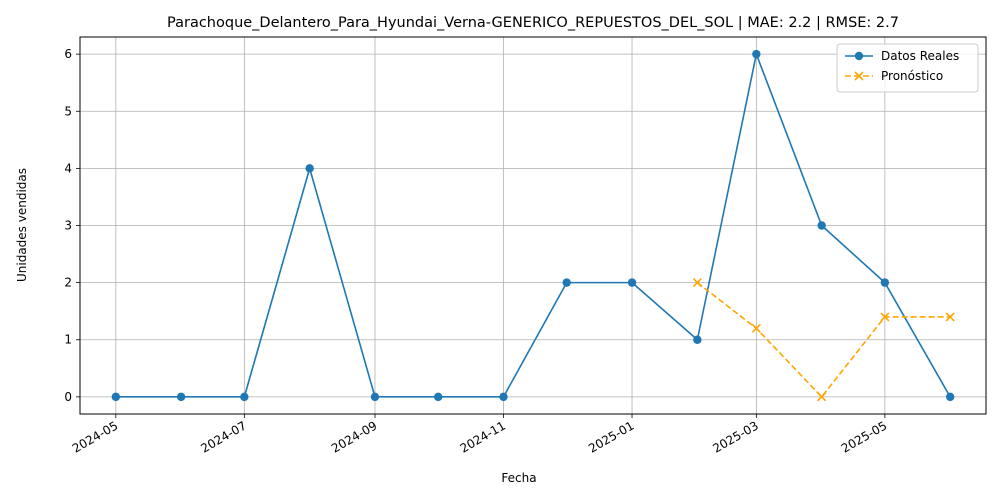 The width and height of the screenshot is (1000, 500). Describe the element at coordinates (68, 54) in the screenshot. I see `y-tick-label: 6` at that location.